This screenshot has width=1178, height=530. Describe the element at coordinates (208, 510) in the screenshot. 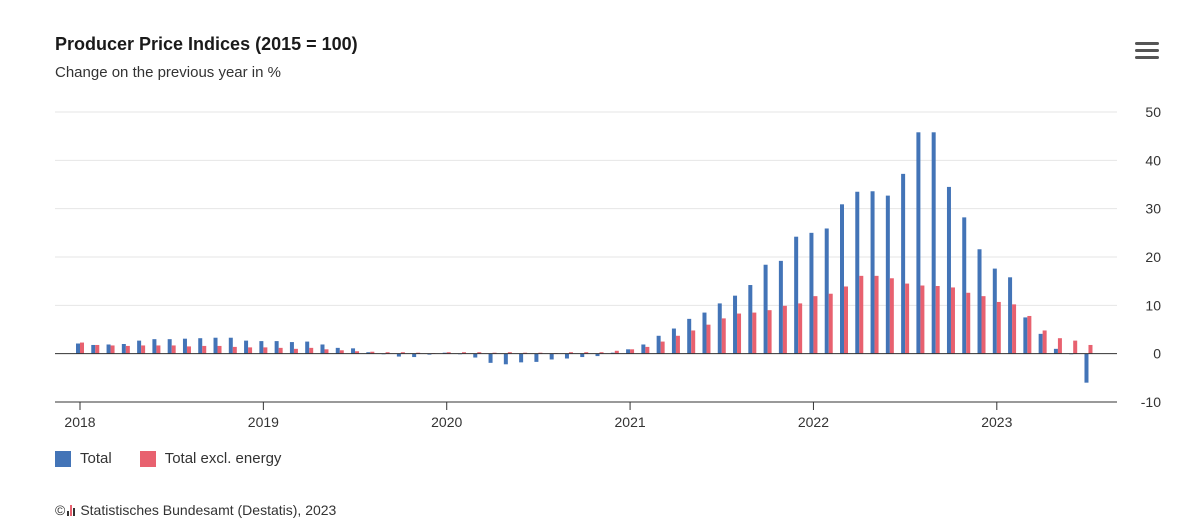

I see `credits-text: Statistisches Bundesamt (Destatis), 2023` at that location.